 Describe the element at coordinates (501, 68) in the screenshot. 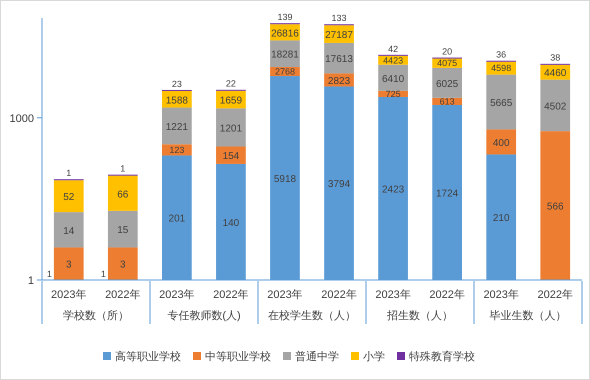

I see `data-label: 4598` at that location.